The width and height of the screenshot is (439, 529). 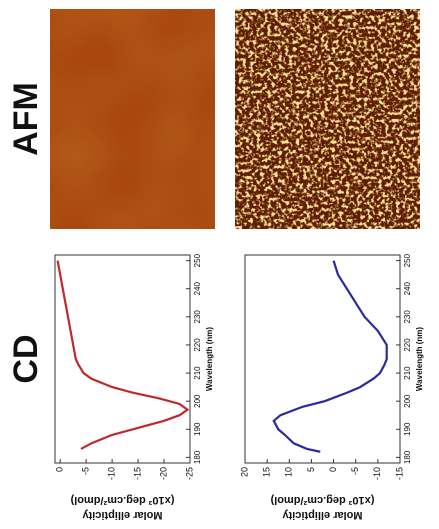 What do you see at coordinates (26, 358) in the screenshot?
I see `panel-header: CD` at bounding box center [26, 358].